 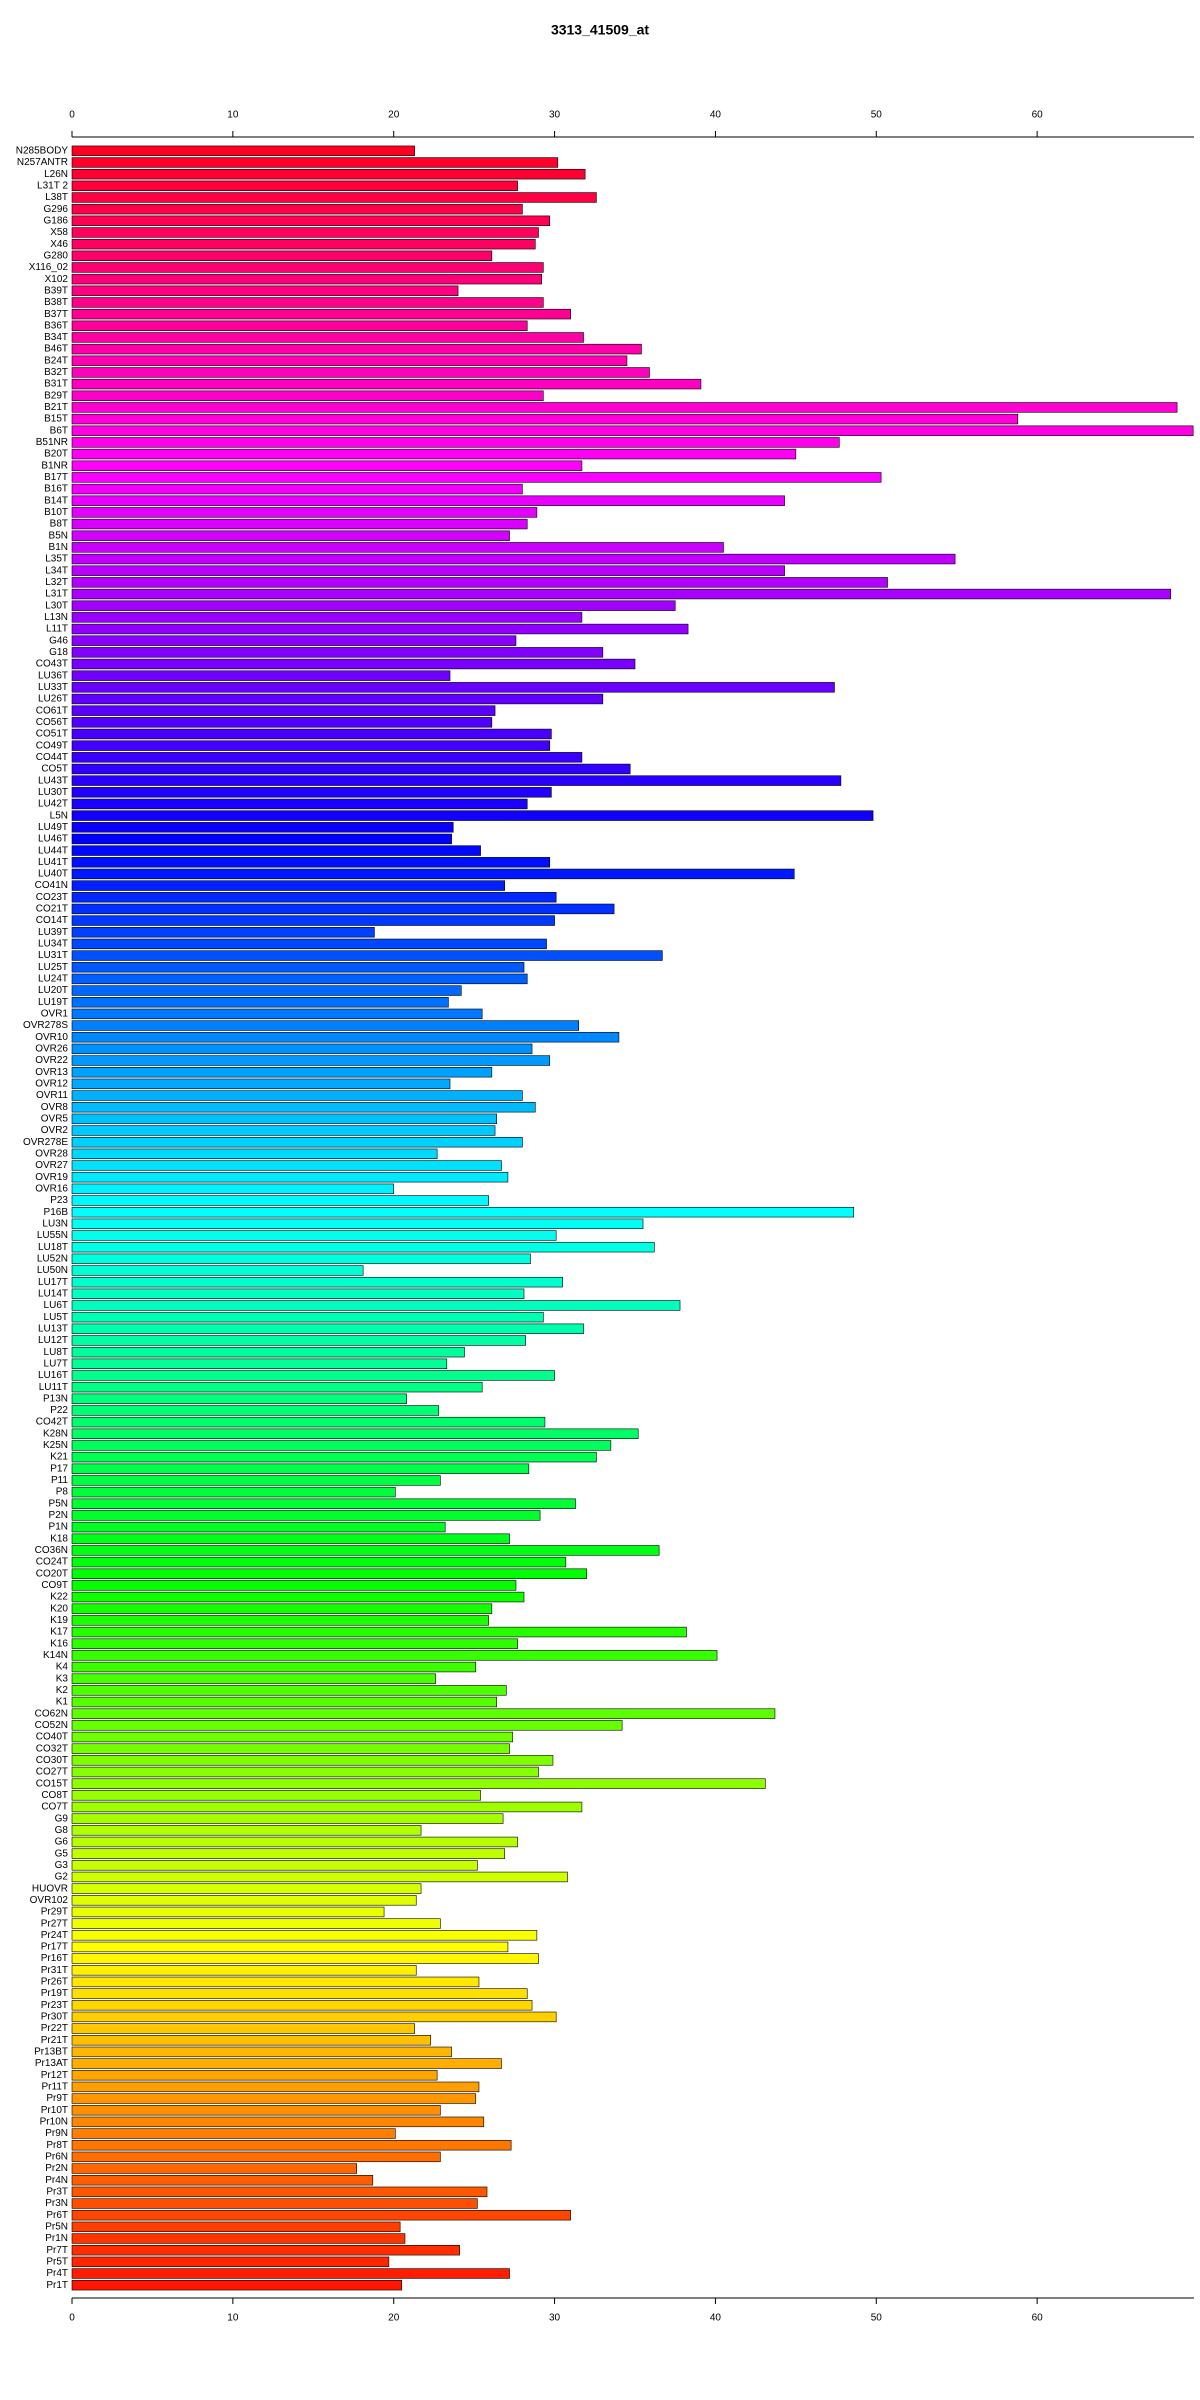 I want to click on y-tick-label: L13N, so click(x=56, y=617).